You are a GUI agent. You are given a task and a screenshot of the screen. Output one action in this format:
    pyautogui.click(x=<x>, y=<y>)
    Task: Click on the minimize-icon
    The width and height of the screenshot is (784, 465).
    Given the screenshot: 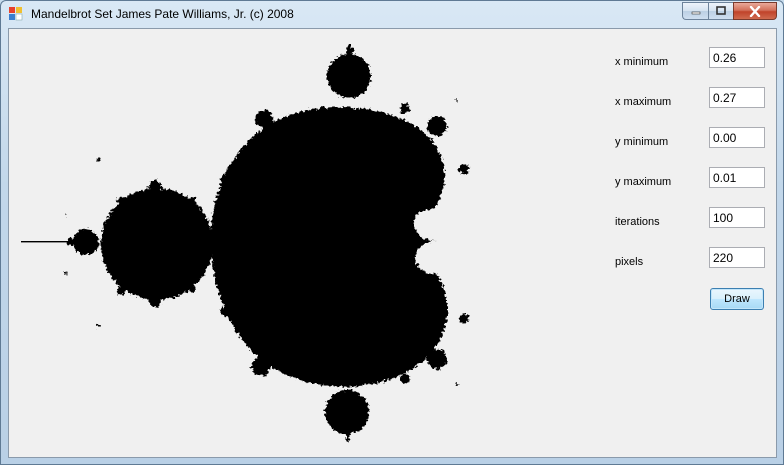 What is the action you would take?
    pyautogui.click(x=695, y=13)
    